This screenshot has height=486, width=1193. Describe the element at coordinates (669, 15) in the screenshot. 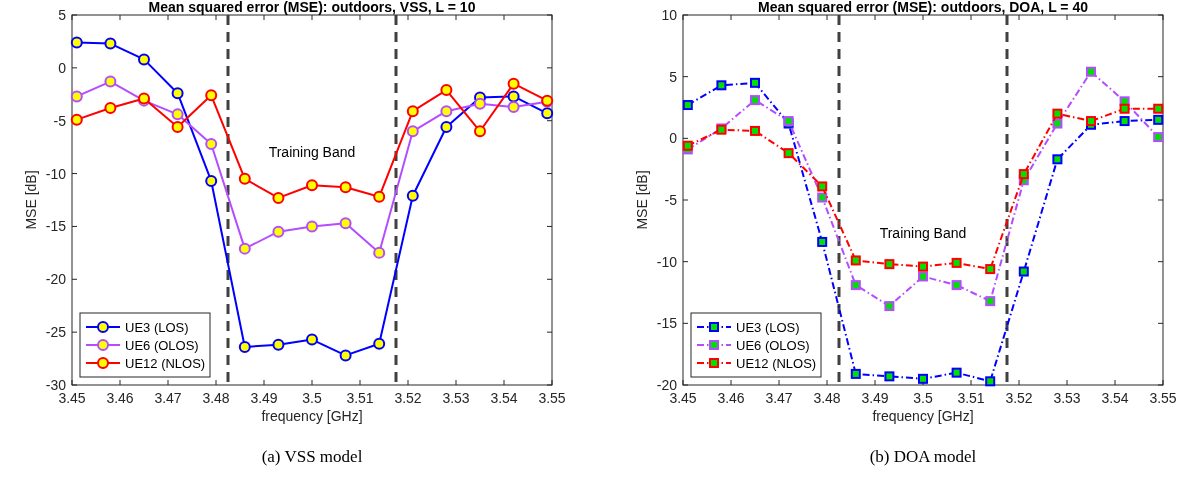

I see `y-tick-label: 10` at that location.